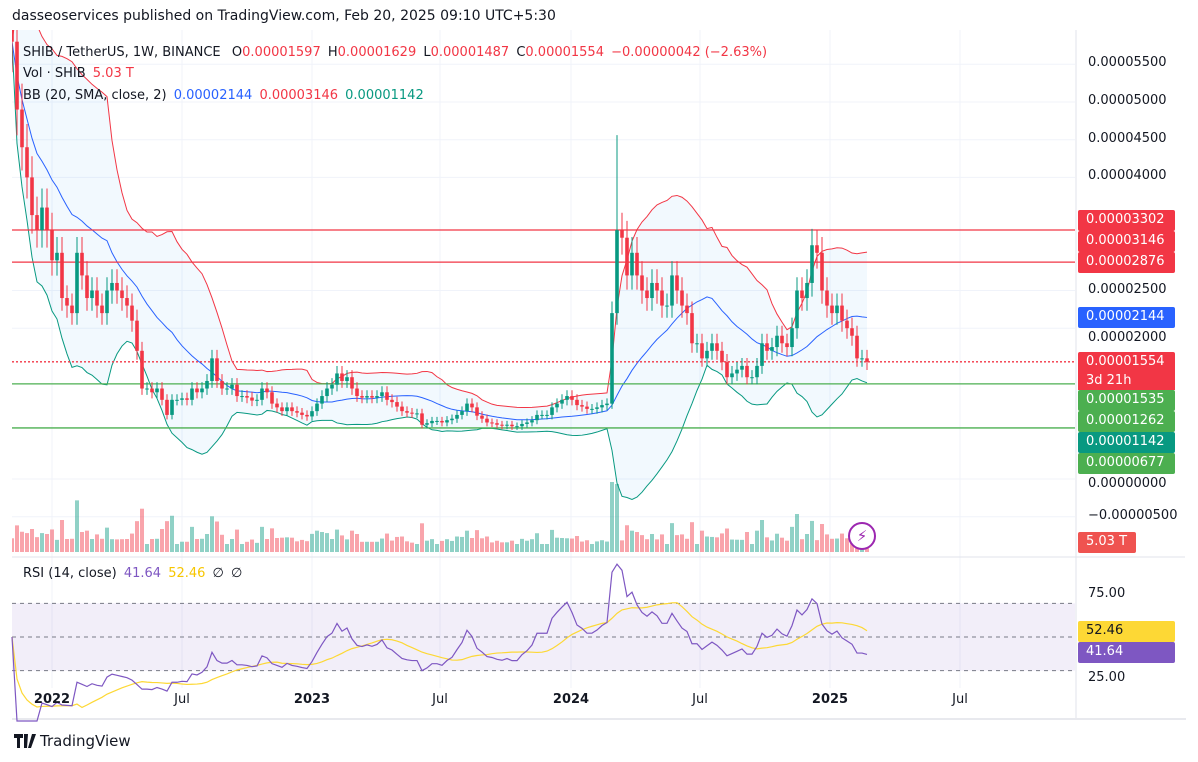  I want to click on lightning-icon: ⚡, so click(862, 536).